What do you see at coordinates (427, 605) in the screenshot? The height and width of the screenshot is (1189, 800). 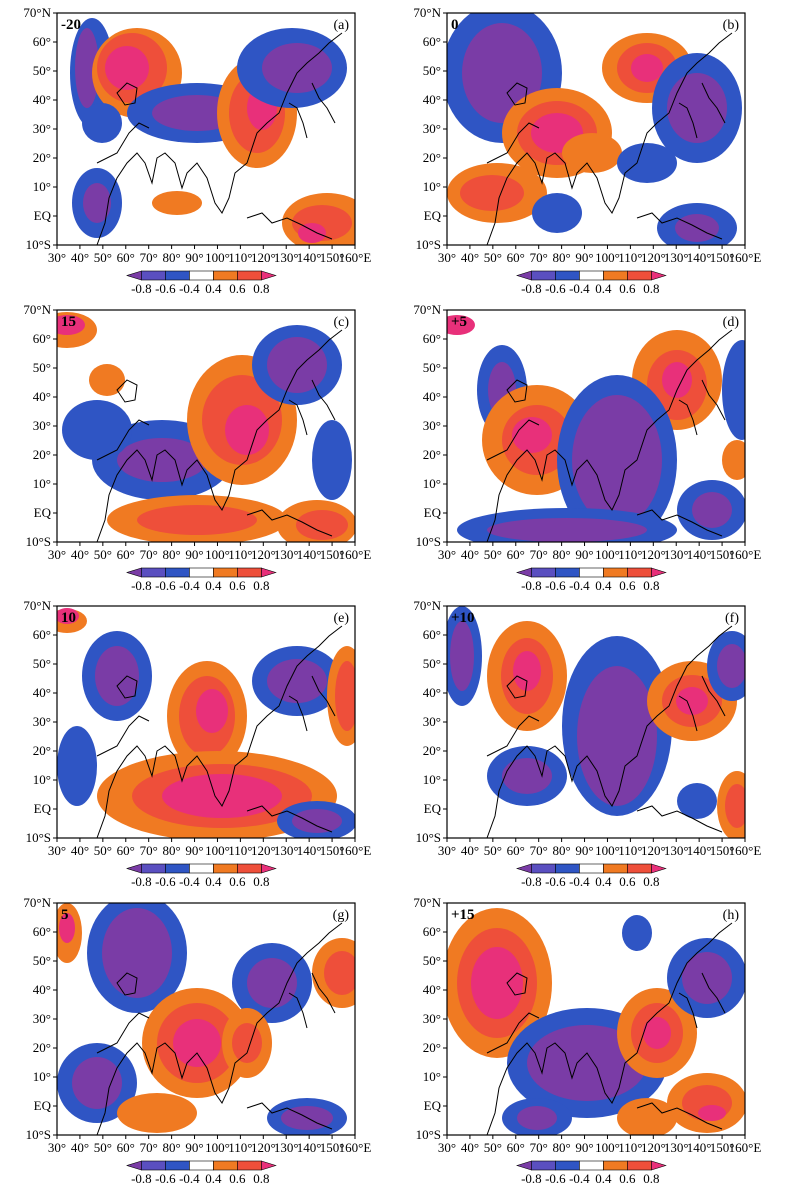 I see `lat-tick-label: 70°N` at bounding box center [427, 605].